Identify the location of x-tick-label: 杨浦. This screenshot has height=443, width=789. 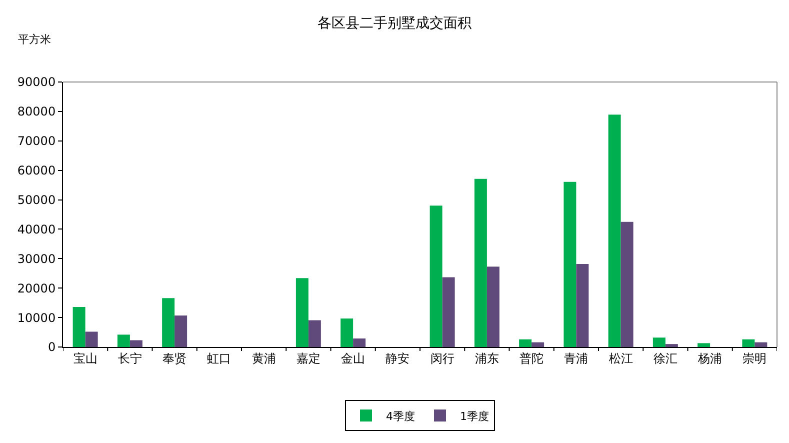
(709, 358).